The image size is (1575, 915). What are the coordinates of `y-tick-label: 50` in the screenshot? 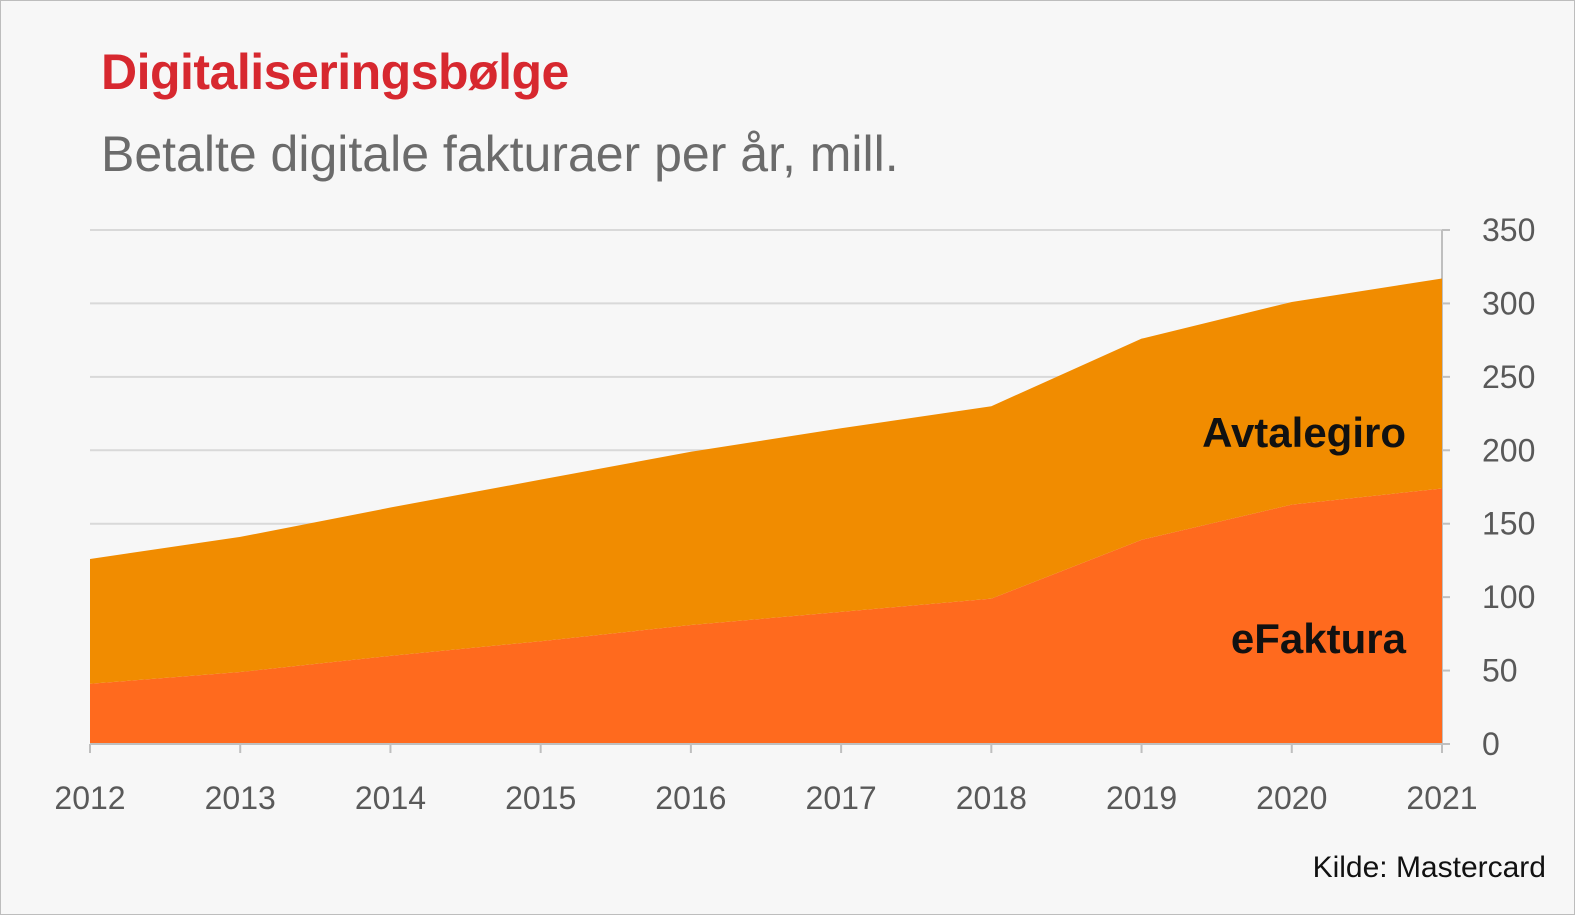 It's located at (1500, 671).